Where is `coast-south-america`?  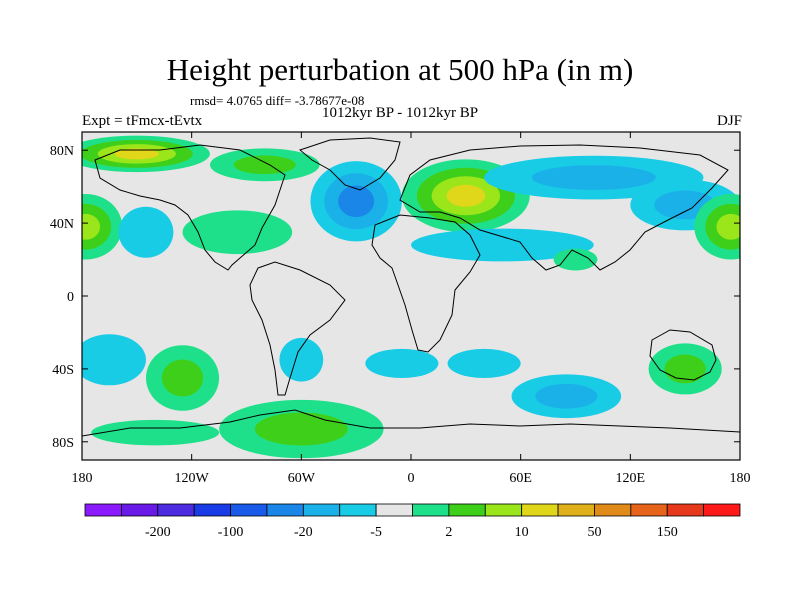 coast-south-america is located at coordinates (297, 328).